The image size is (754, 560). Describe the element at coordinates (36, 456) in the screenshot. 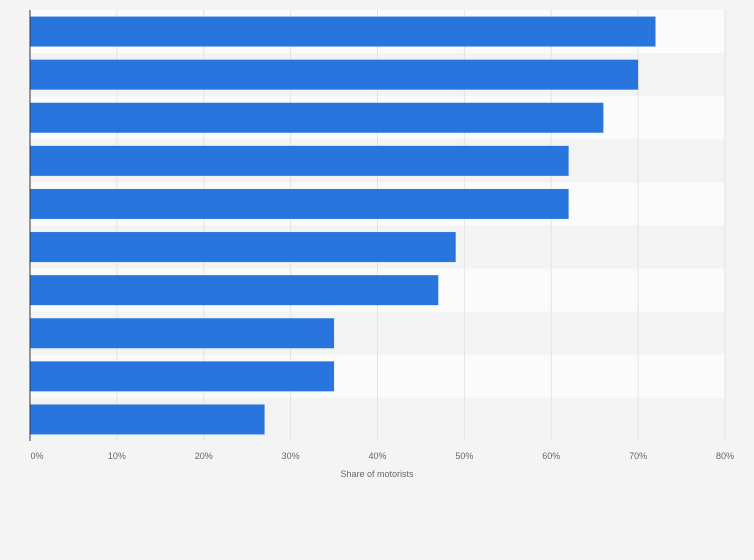

I see `x-tick-label: 0%` at that location.